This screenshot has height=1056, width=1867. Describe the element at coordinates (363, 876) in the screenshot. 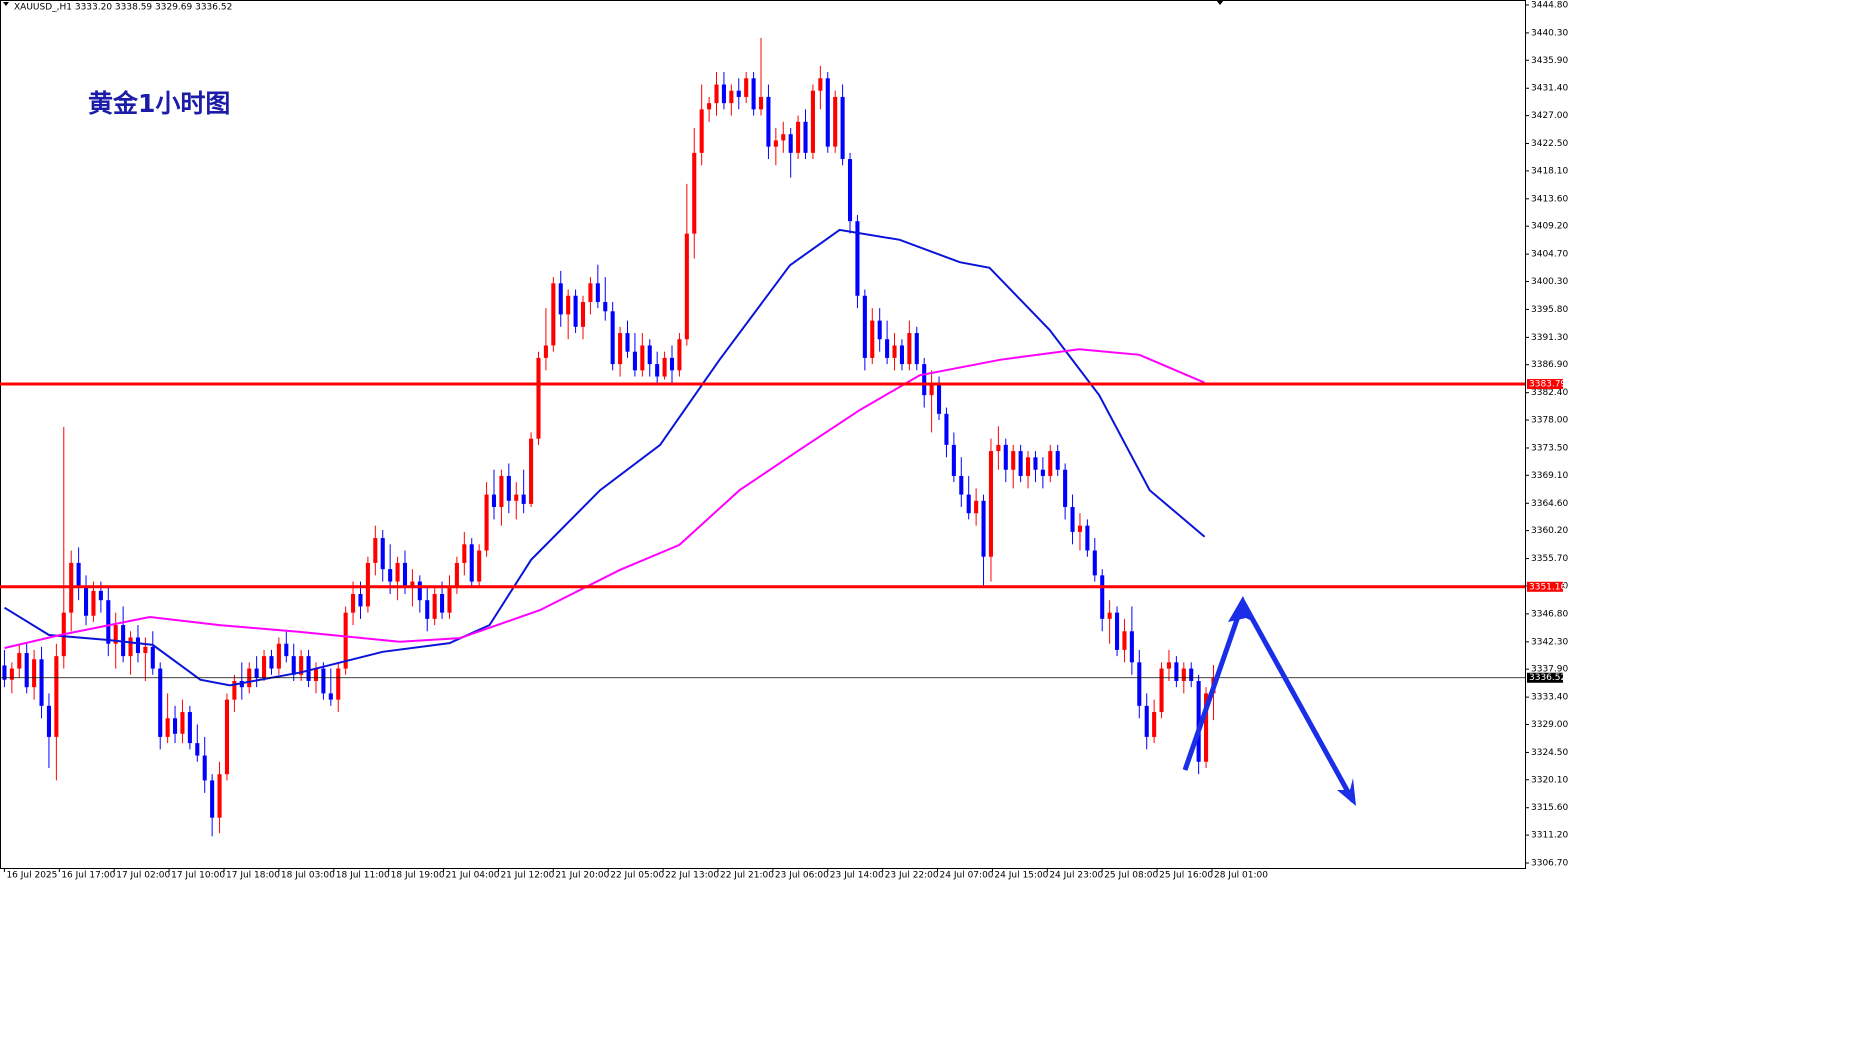

I see `x-tick-label: 18 Jul 11:00` at that location.